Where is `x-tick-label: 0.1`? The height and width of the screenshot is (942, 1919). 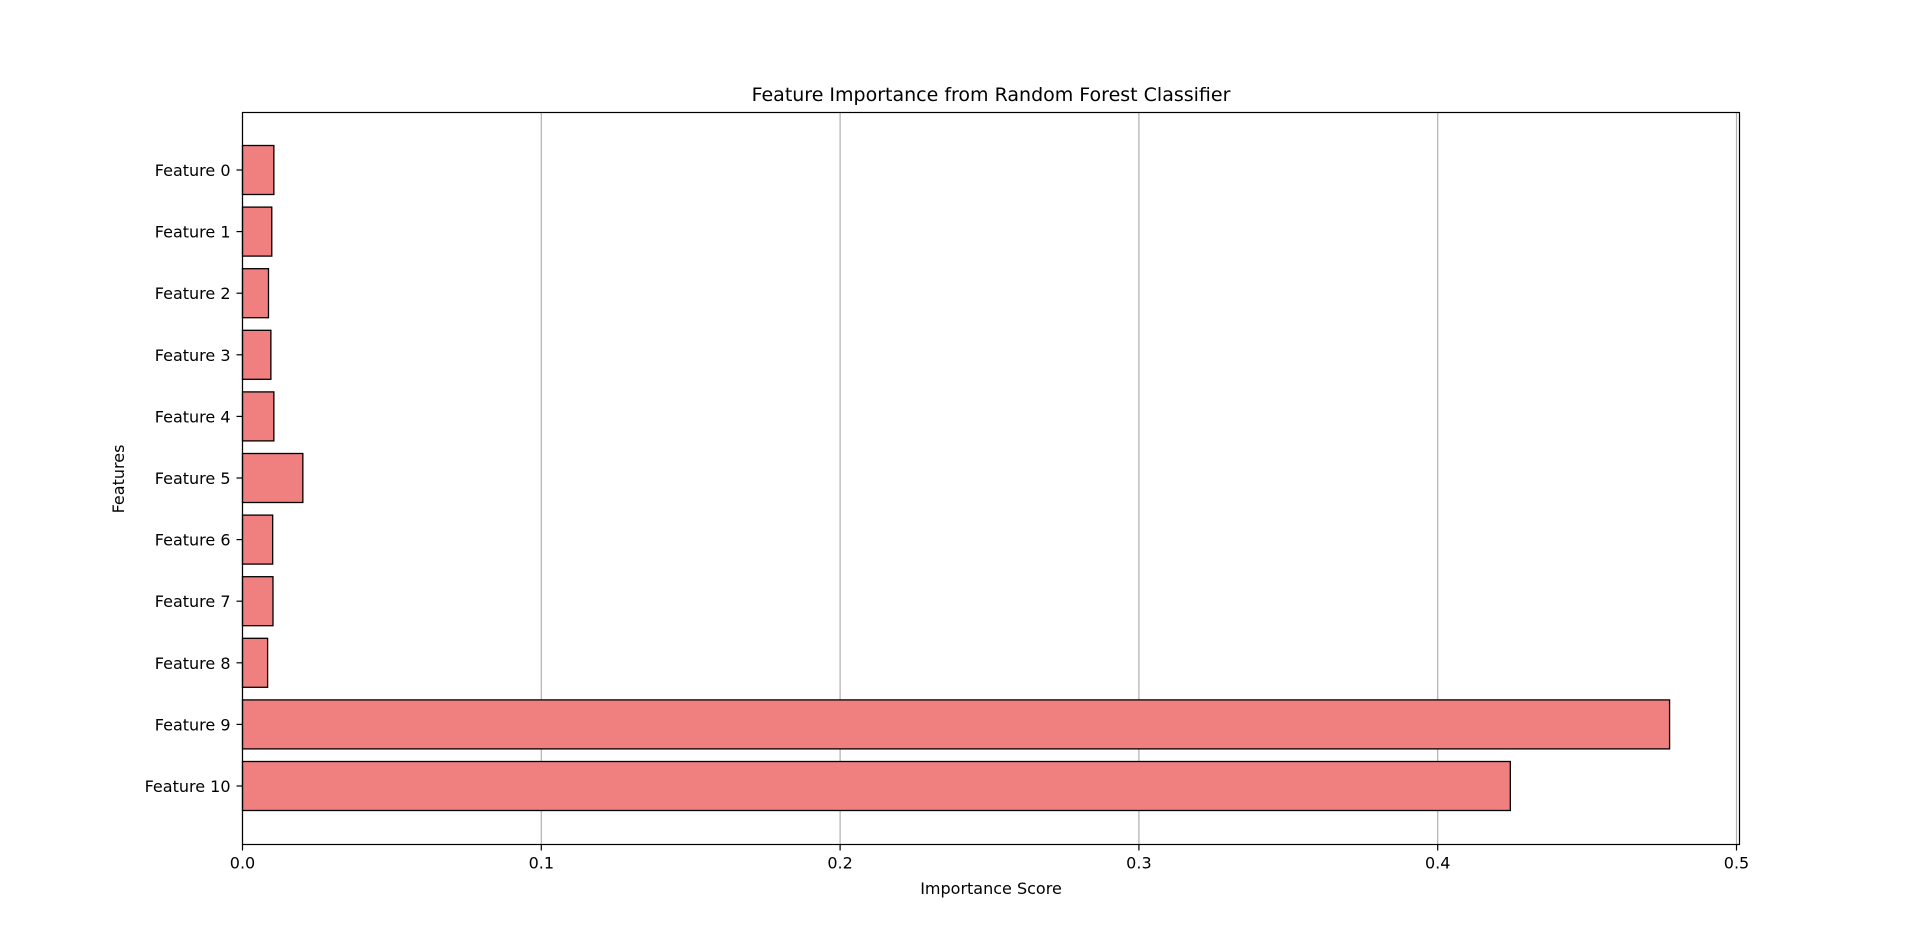 x-tick-label: 0.1 is located at coordinates (541, 863).